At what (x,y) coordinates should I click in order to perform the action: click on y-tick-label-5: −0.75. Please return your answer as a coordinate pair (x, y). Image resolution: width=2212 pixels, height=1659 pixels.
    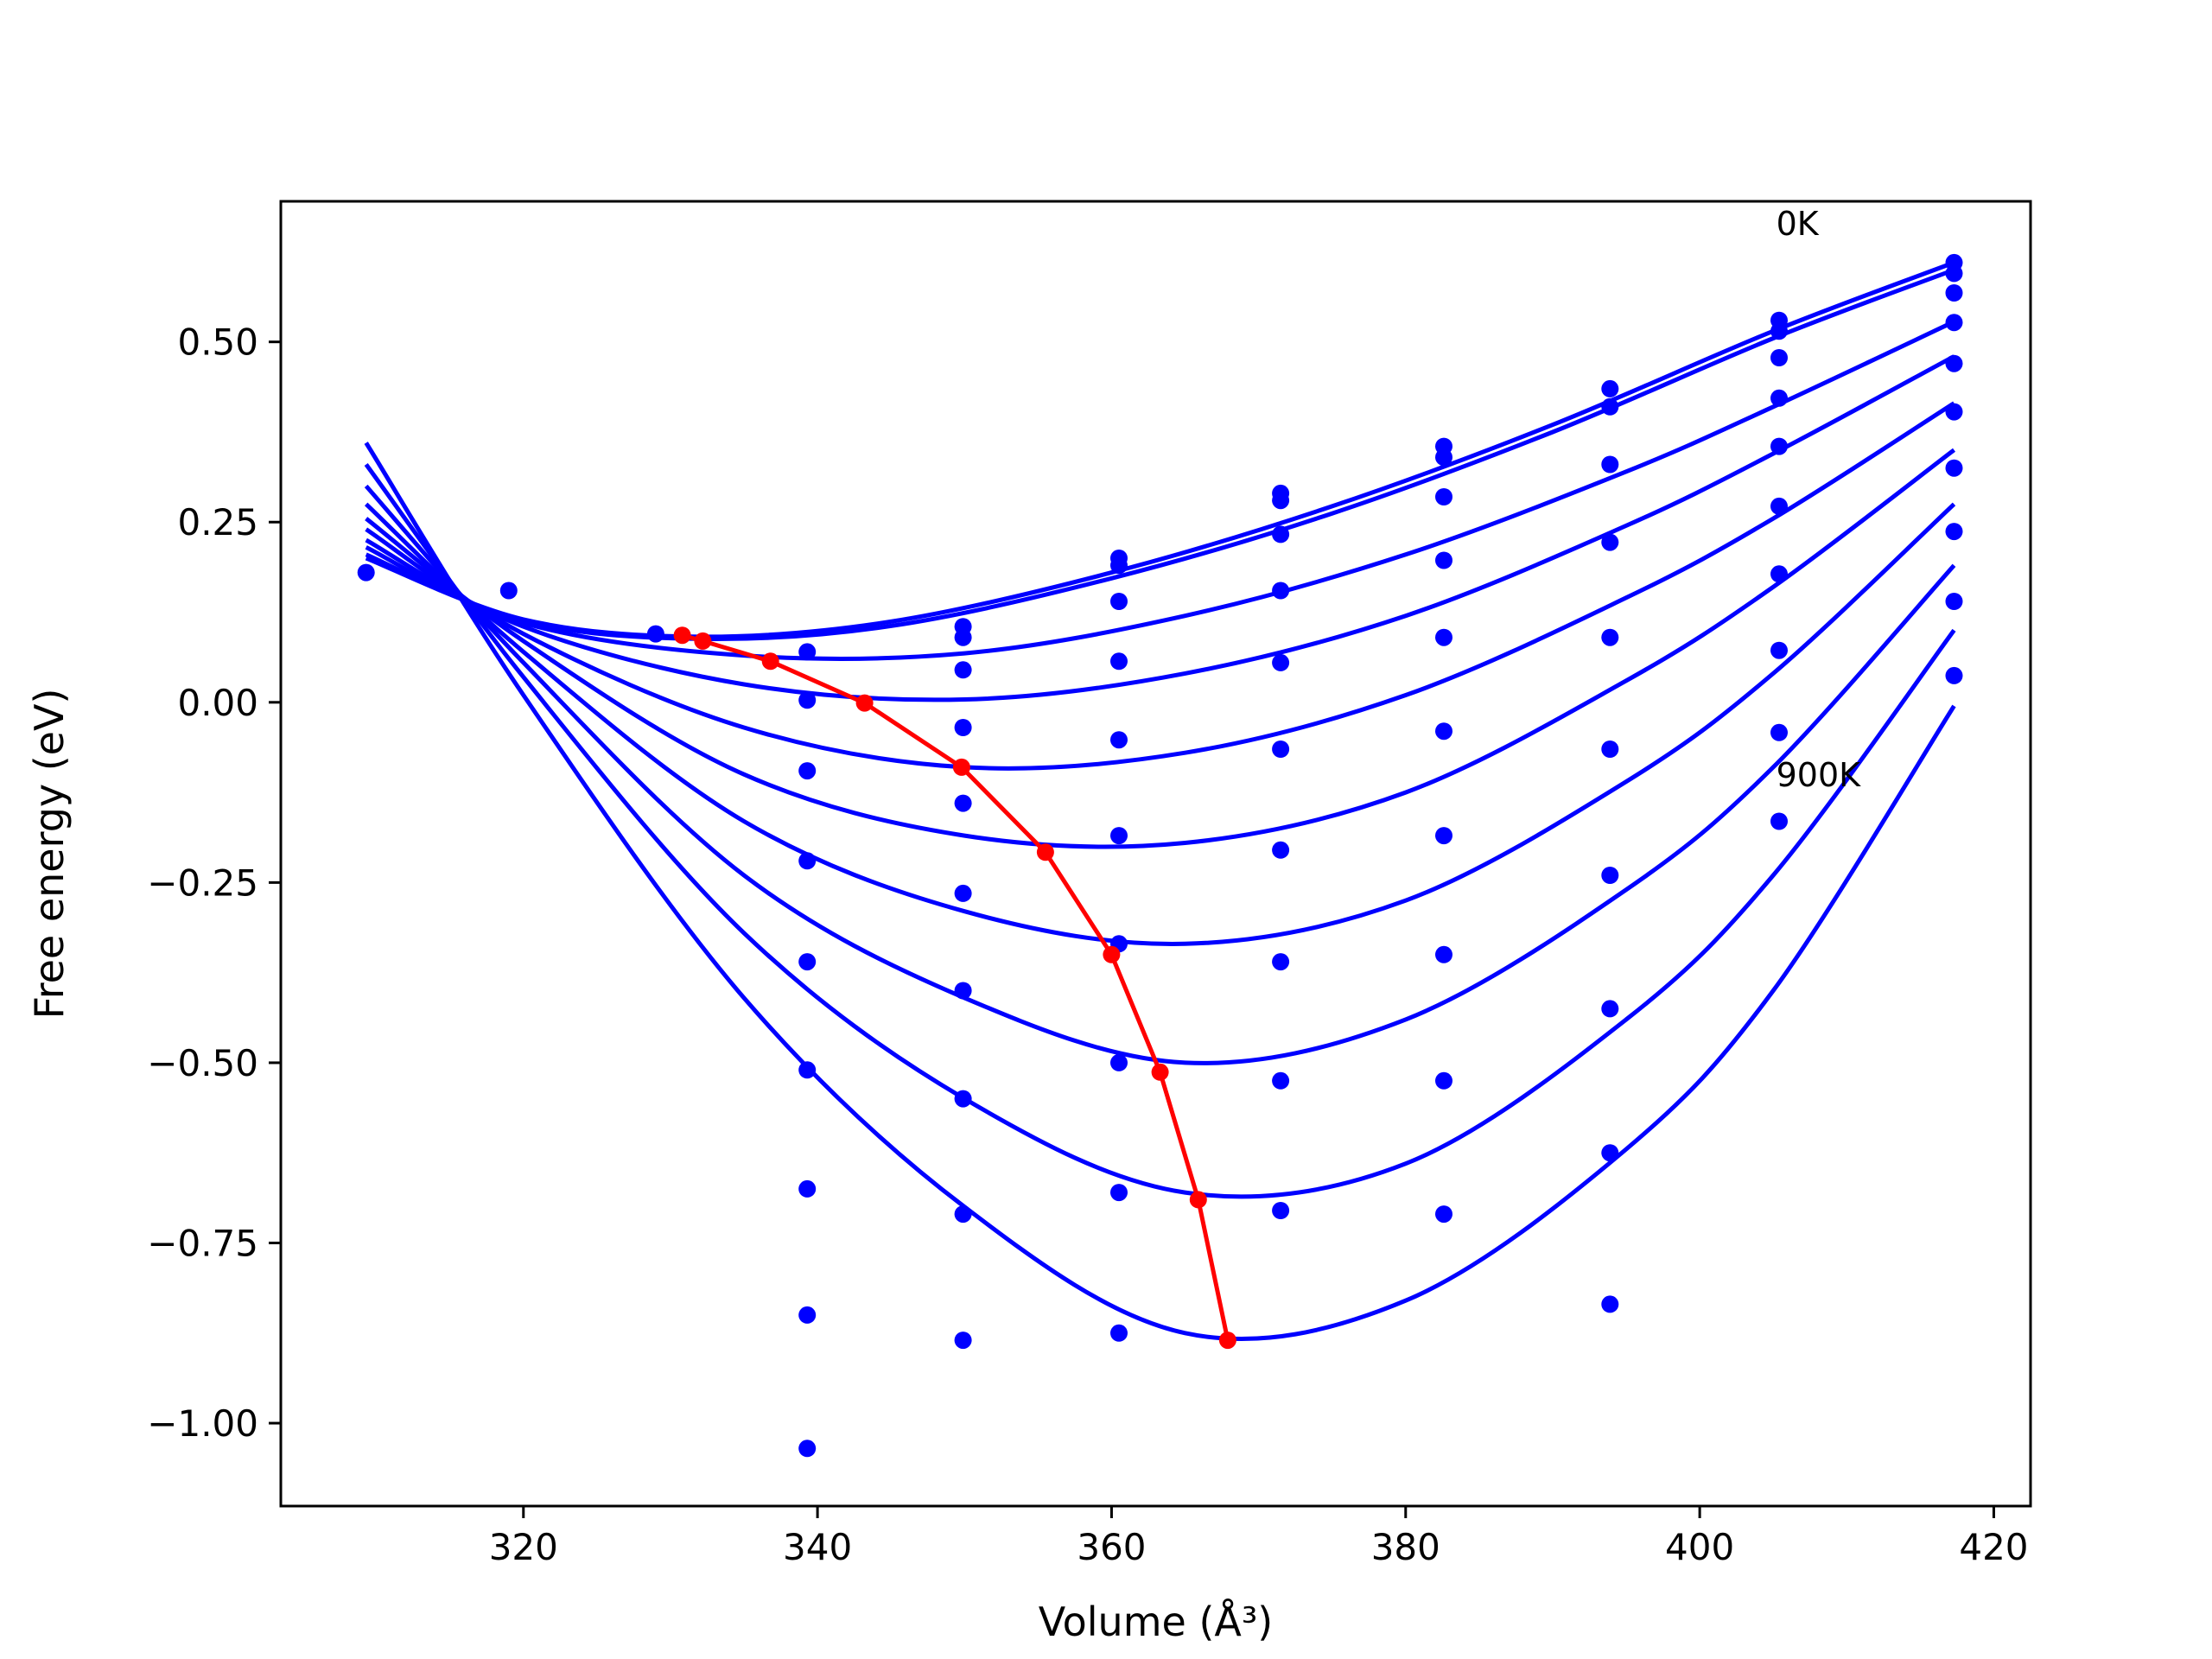
    Looking at the image, I should click on (202, 1243).